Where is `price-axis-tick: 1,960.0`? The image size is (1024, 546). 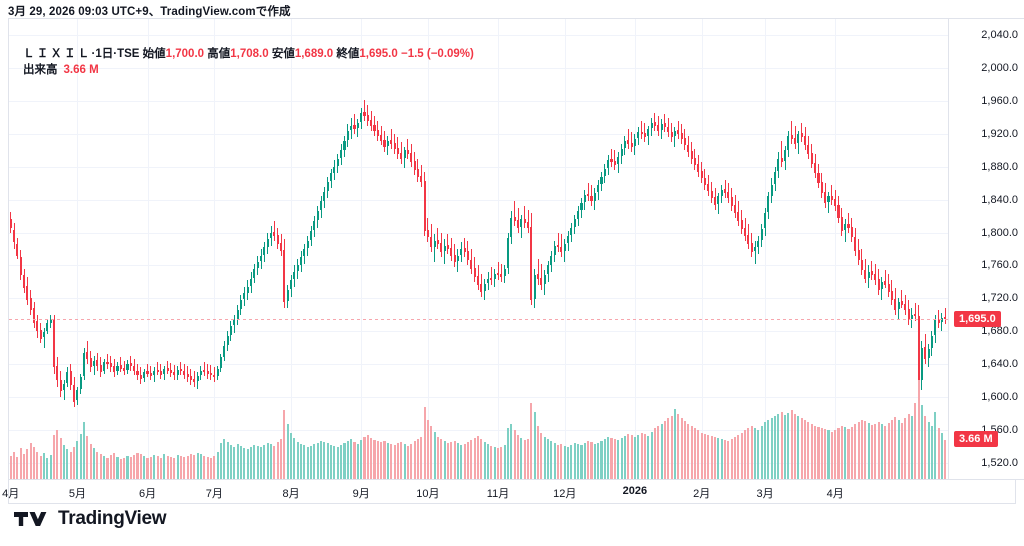
price-axis-tick: 1,960.0 is located at coordinates (999, 101).